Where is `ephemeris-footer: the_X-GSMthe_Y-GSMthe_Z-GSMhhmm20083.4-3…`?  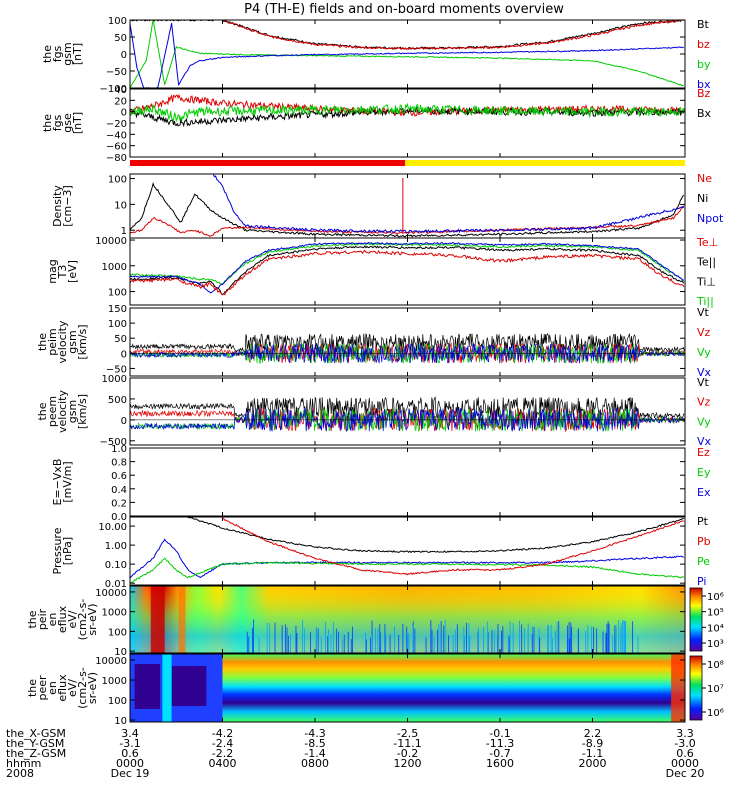
ephemeris-footer: the_X-GSMthe_Y-GSMthe_Z-GSMhhmm20083.4-3… is located at coordinates (355, 753).